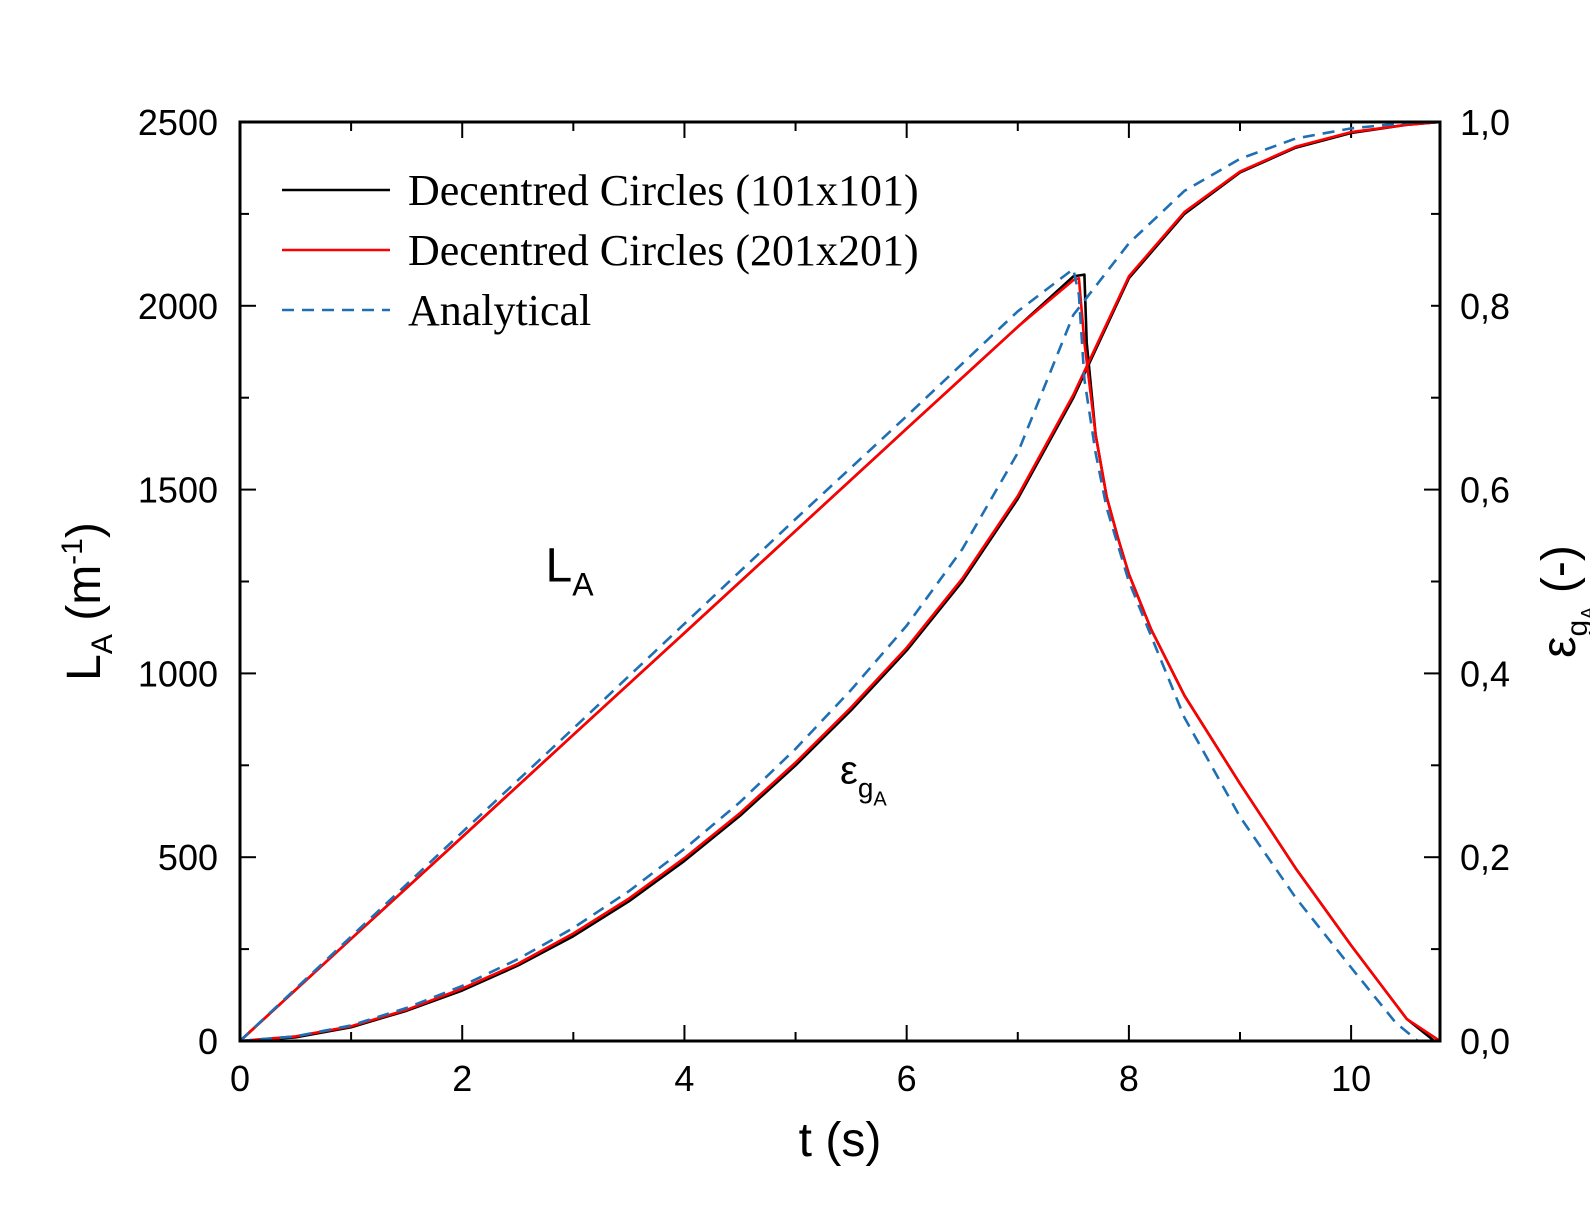 This screenshot has height=1219, width=1590. Describe the element at coordinates (84, 530) in the screenshot. I see `y-left-title-unit-close: )` at that location.